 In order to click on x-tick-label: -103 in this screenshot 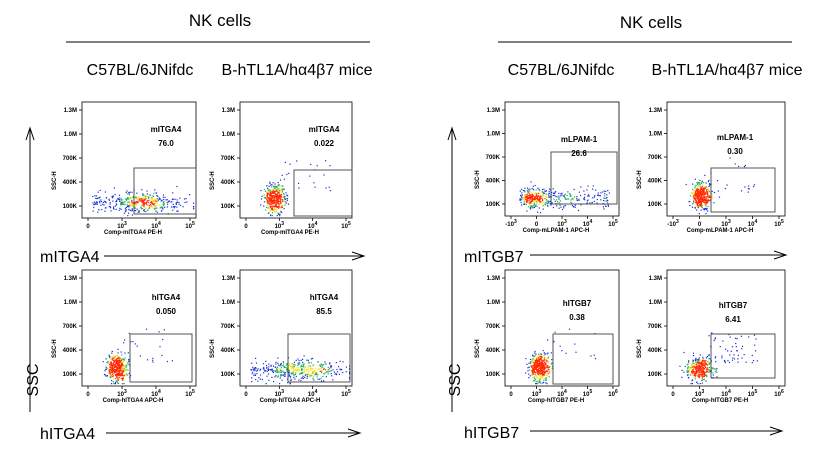, I will do `click(673, 223)`.